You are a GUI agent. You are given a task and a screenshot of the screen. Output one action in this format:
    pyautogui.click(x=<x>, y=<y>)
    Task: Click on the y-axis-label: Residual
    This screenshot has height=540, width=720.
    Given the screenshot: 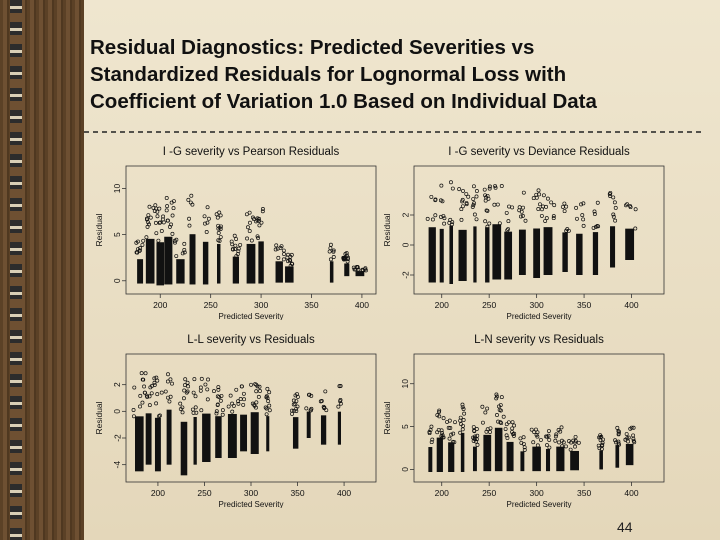 What is the action you would take?
    pyautogui.click(x=99, y=417)
    